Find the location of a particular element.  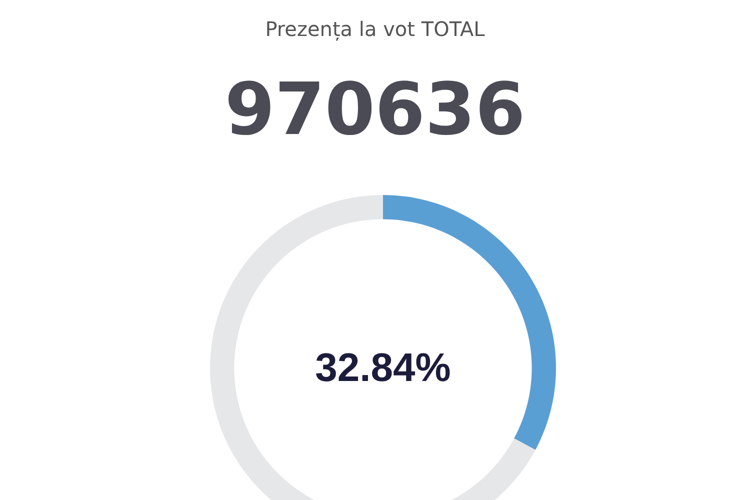

data-label: 32.84% is located at coordinates (383, 368).